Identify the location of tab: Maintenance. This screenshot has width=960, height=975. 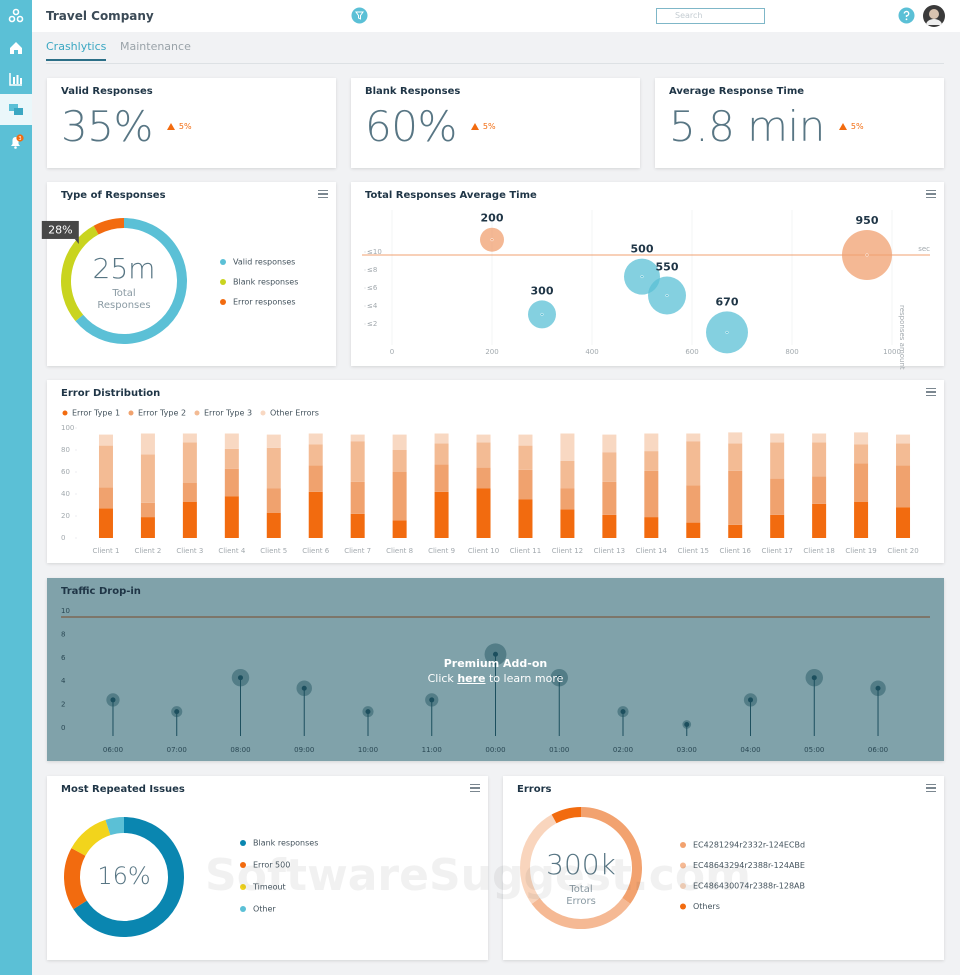
(155, 46).